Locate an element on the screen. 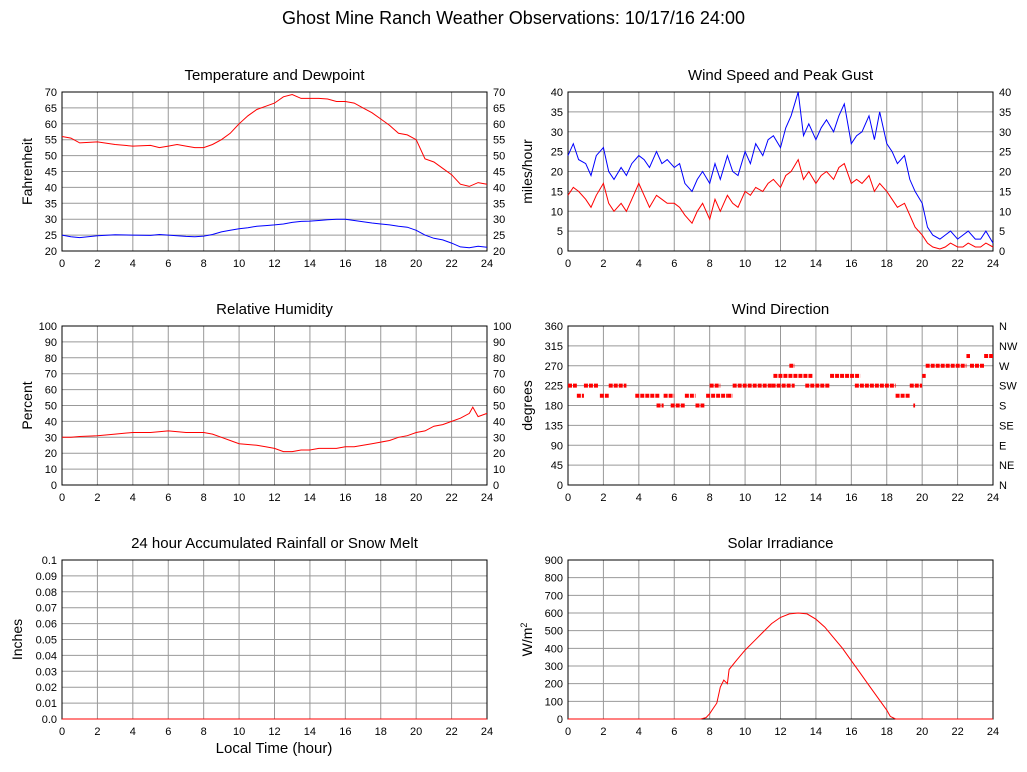 This screenshot has width=1027, height=772. wind-xtick-label: 24 is located at coordinates (993, 264).